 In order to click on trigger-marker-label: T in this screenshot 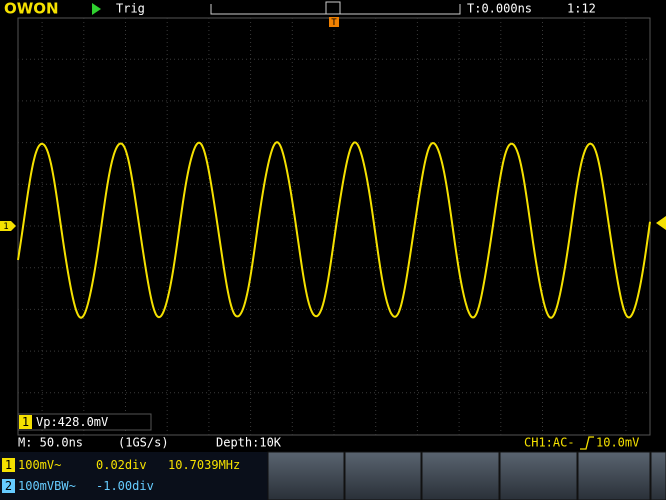, I will do `click(334, 23)`.